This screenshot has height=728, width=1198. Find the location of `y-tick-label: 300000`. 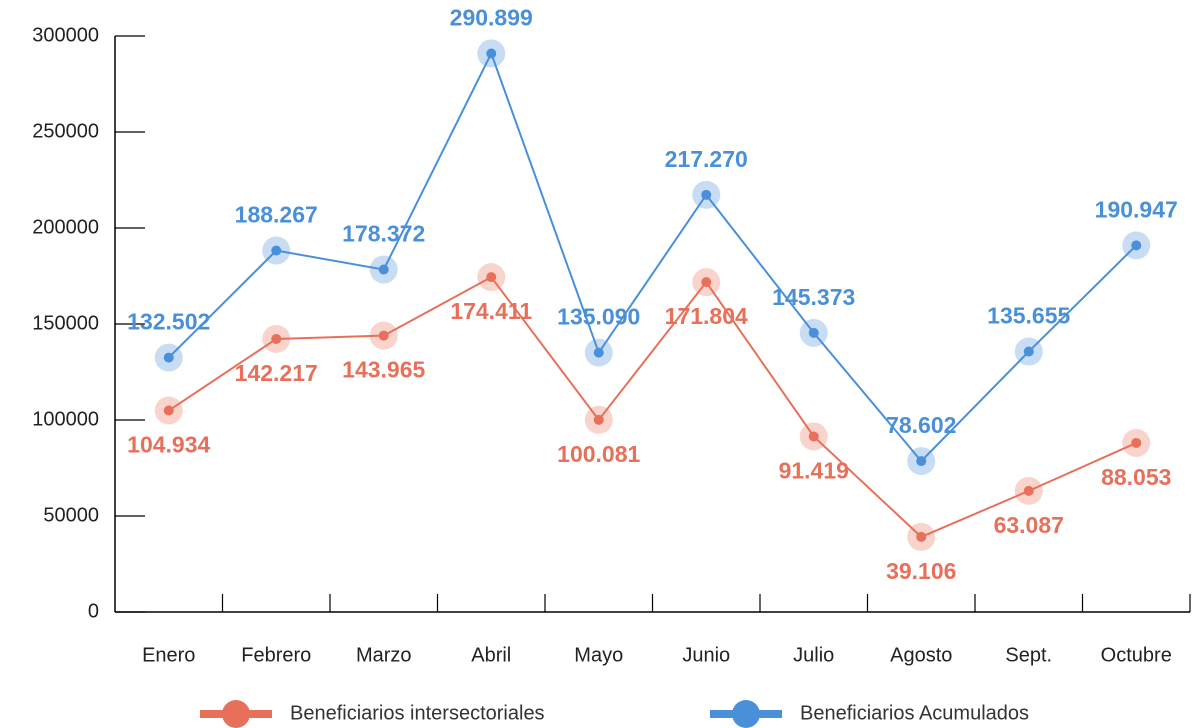

y-tick-label: 300000 is located at coordinates (65, 35).